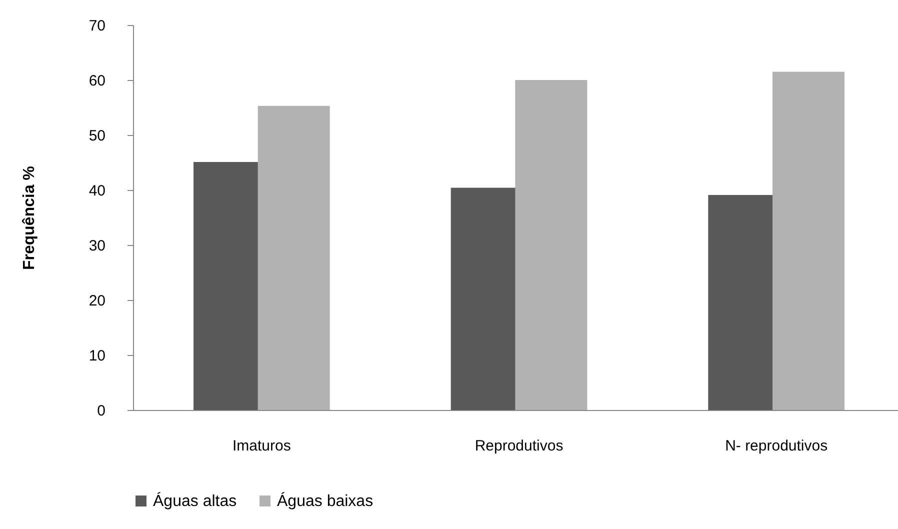  What do you see at coordinates (97, 136) in the screenshot?
I see `y-tick-label: 50` at bounding box center [97, 136].